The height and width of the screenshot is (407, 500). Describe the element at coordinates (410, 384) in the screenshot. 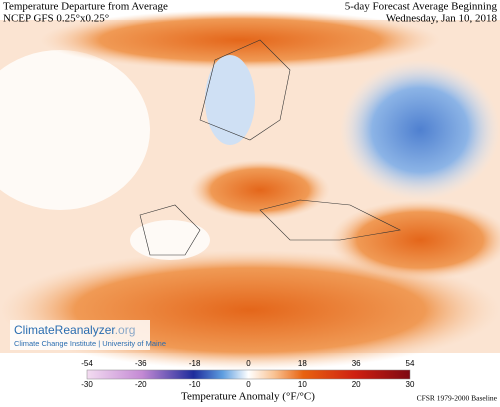

I see `colorbar-tick-label: 30` at that location.